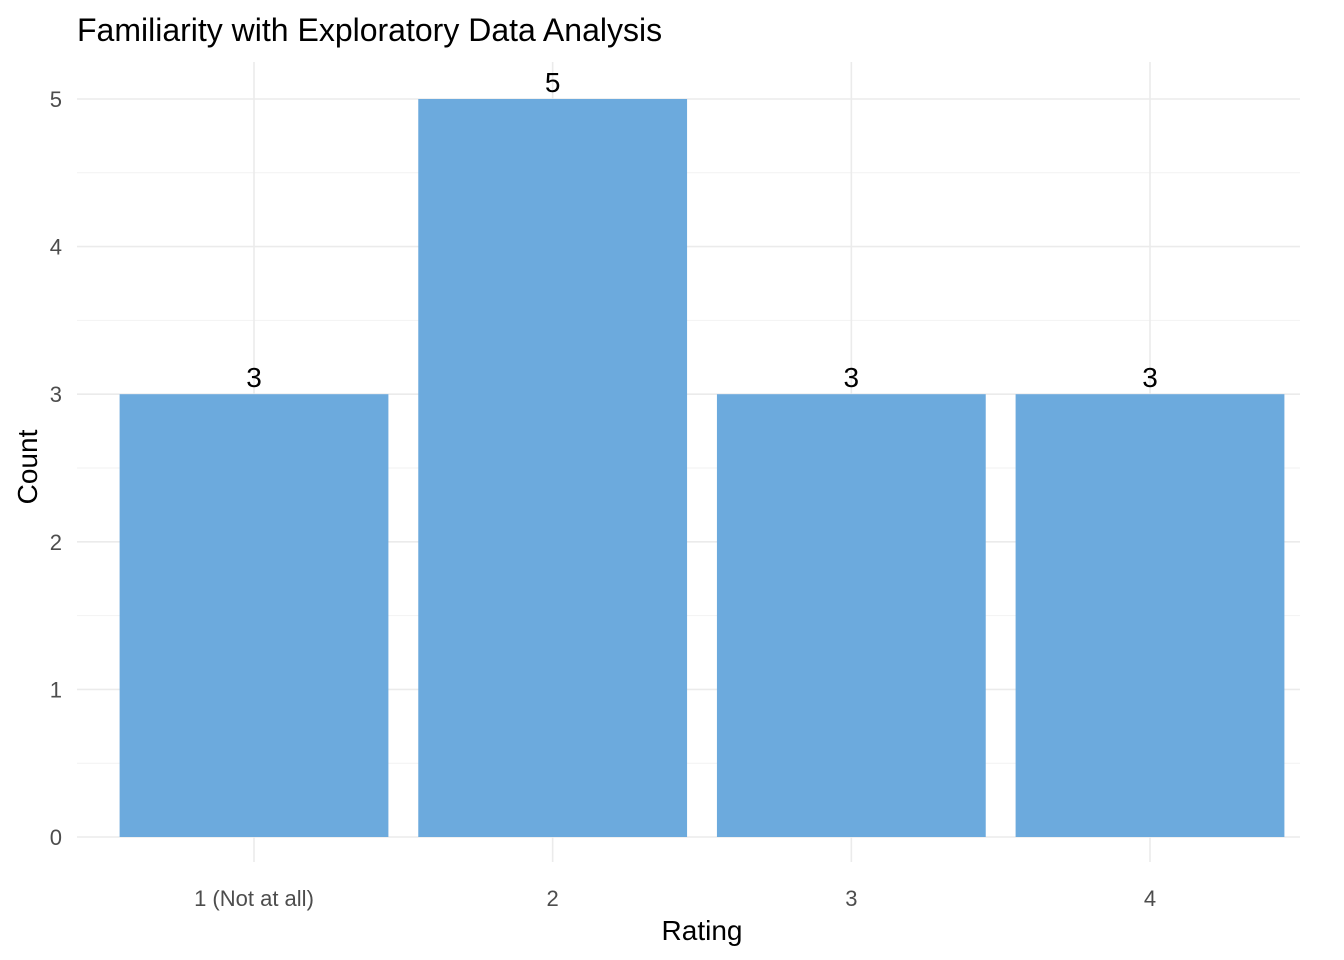 The image size is (1344, 960). I want to click on y-tick-label: 0, so click(56, 837).